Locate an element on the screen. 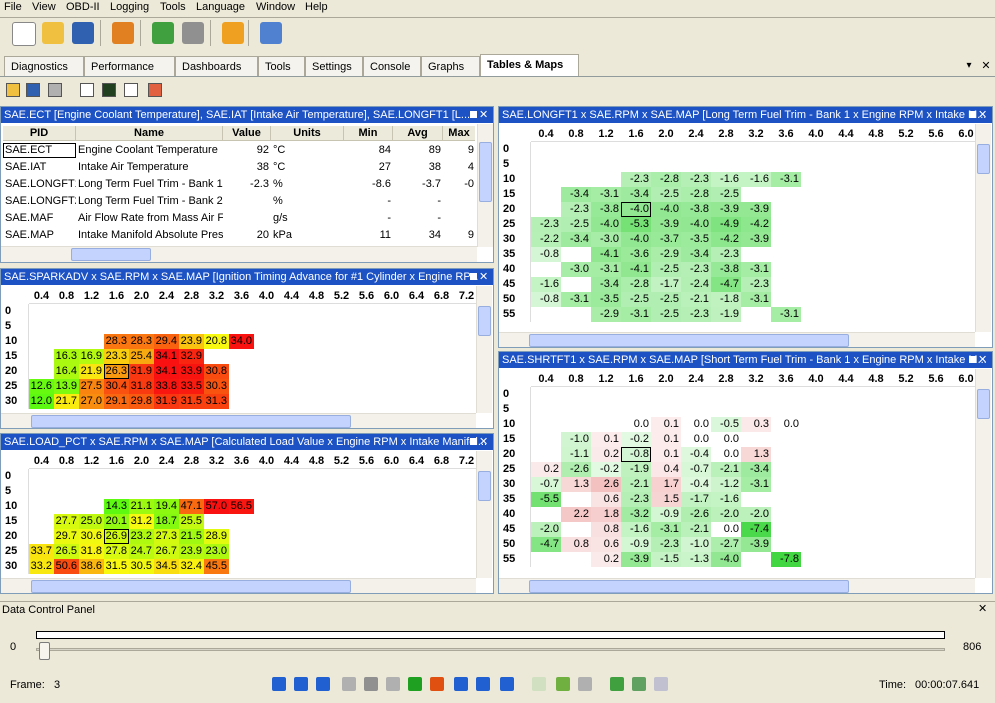 The height and width of the screenshot is (703, 995). column-header: Units is located at coordinates (307, 133).